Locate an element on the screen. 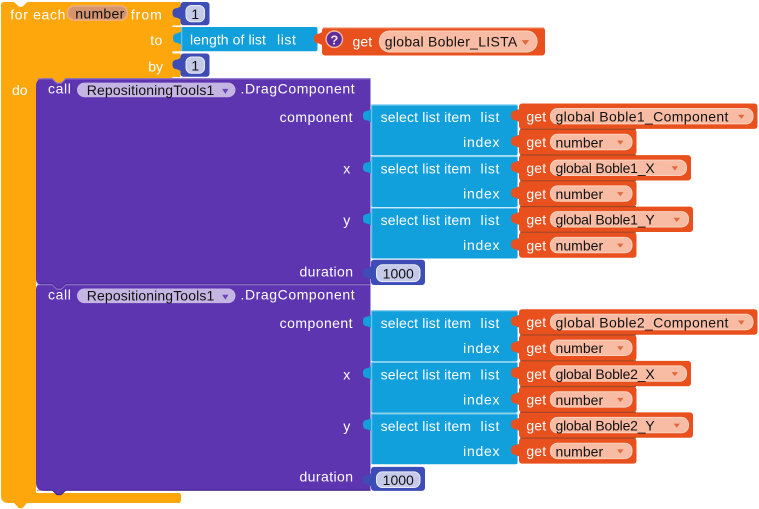 The height and width of the screenshot is (509, 759). svg-text: global Boble2_Component is located at coordinates (642, 322).